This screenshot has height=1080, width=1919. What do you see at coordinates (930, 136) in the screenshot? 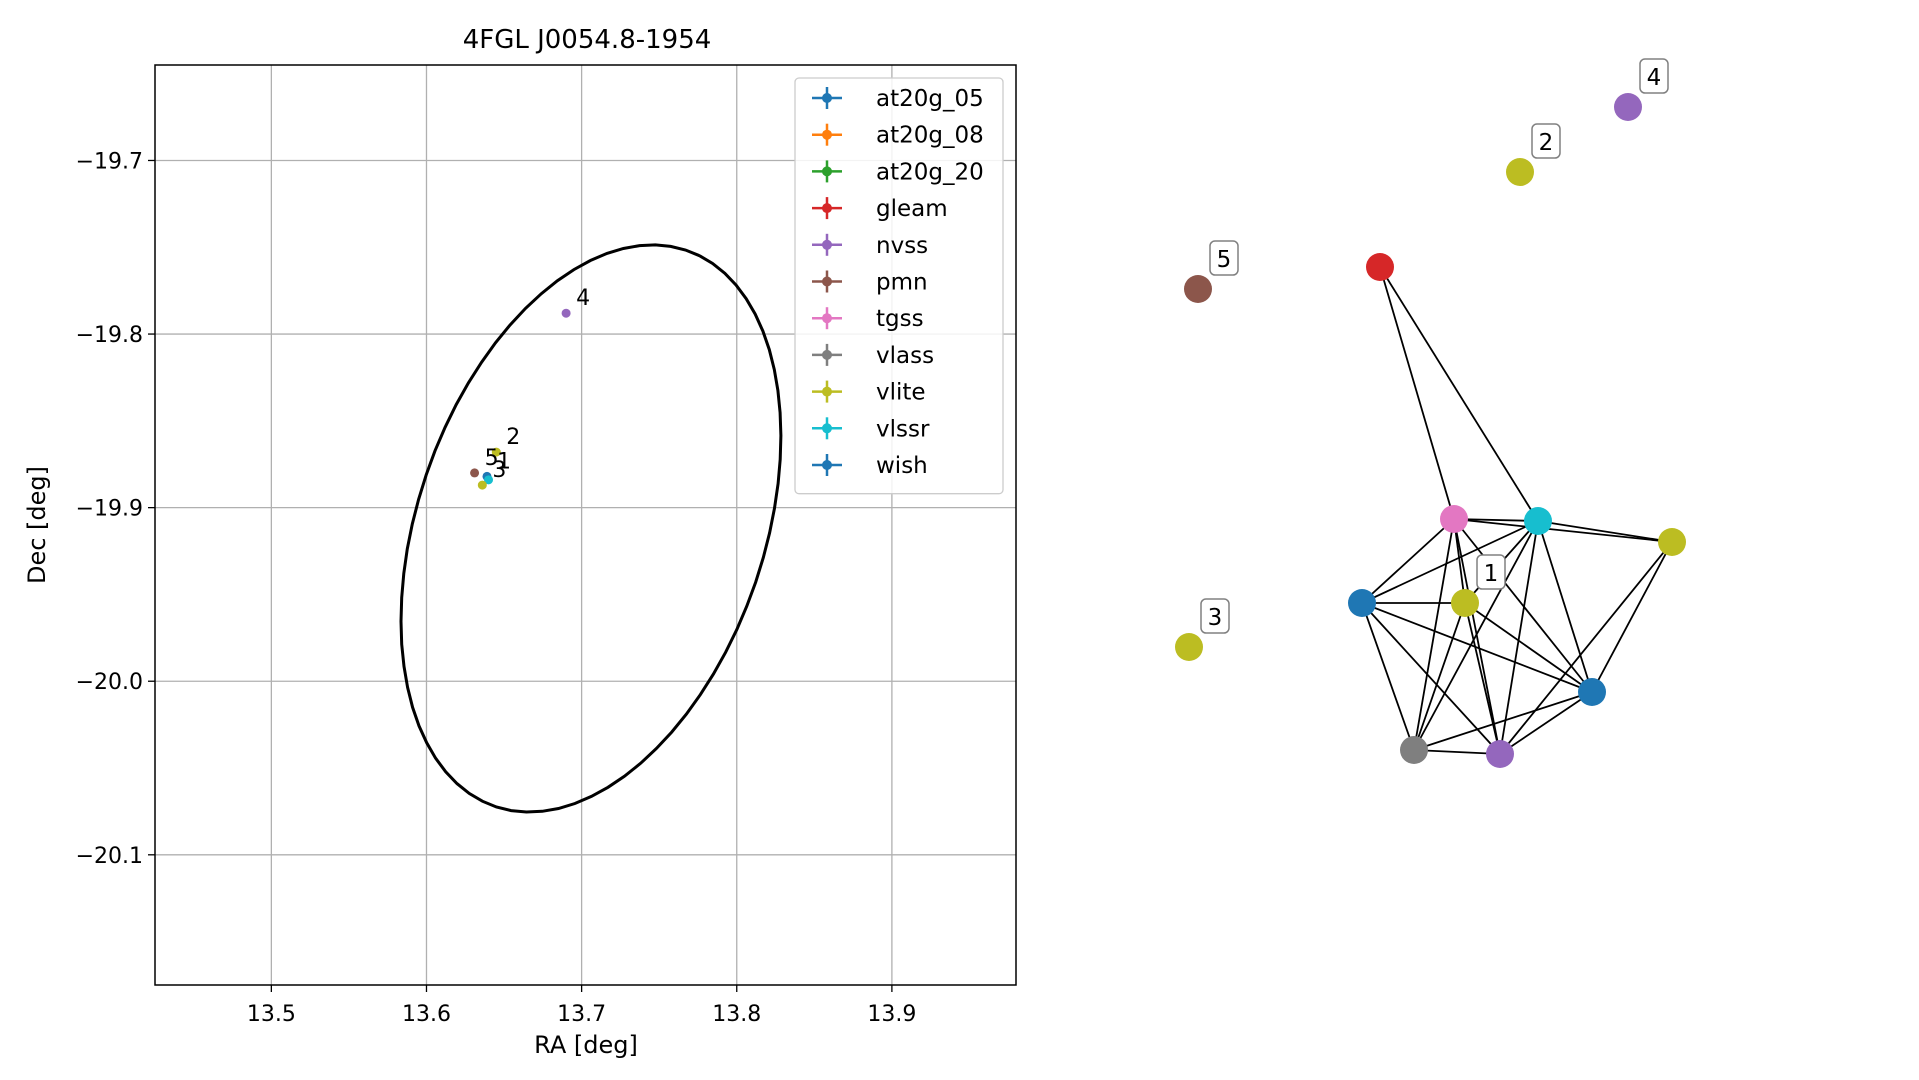
I see `legend-label: at20g_08` at bounding box center [930, 136].